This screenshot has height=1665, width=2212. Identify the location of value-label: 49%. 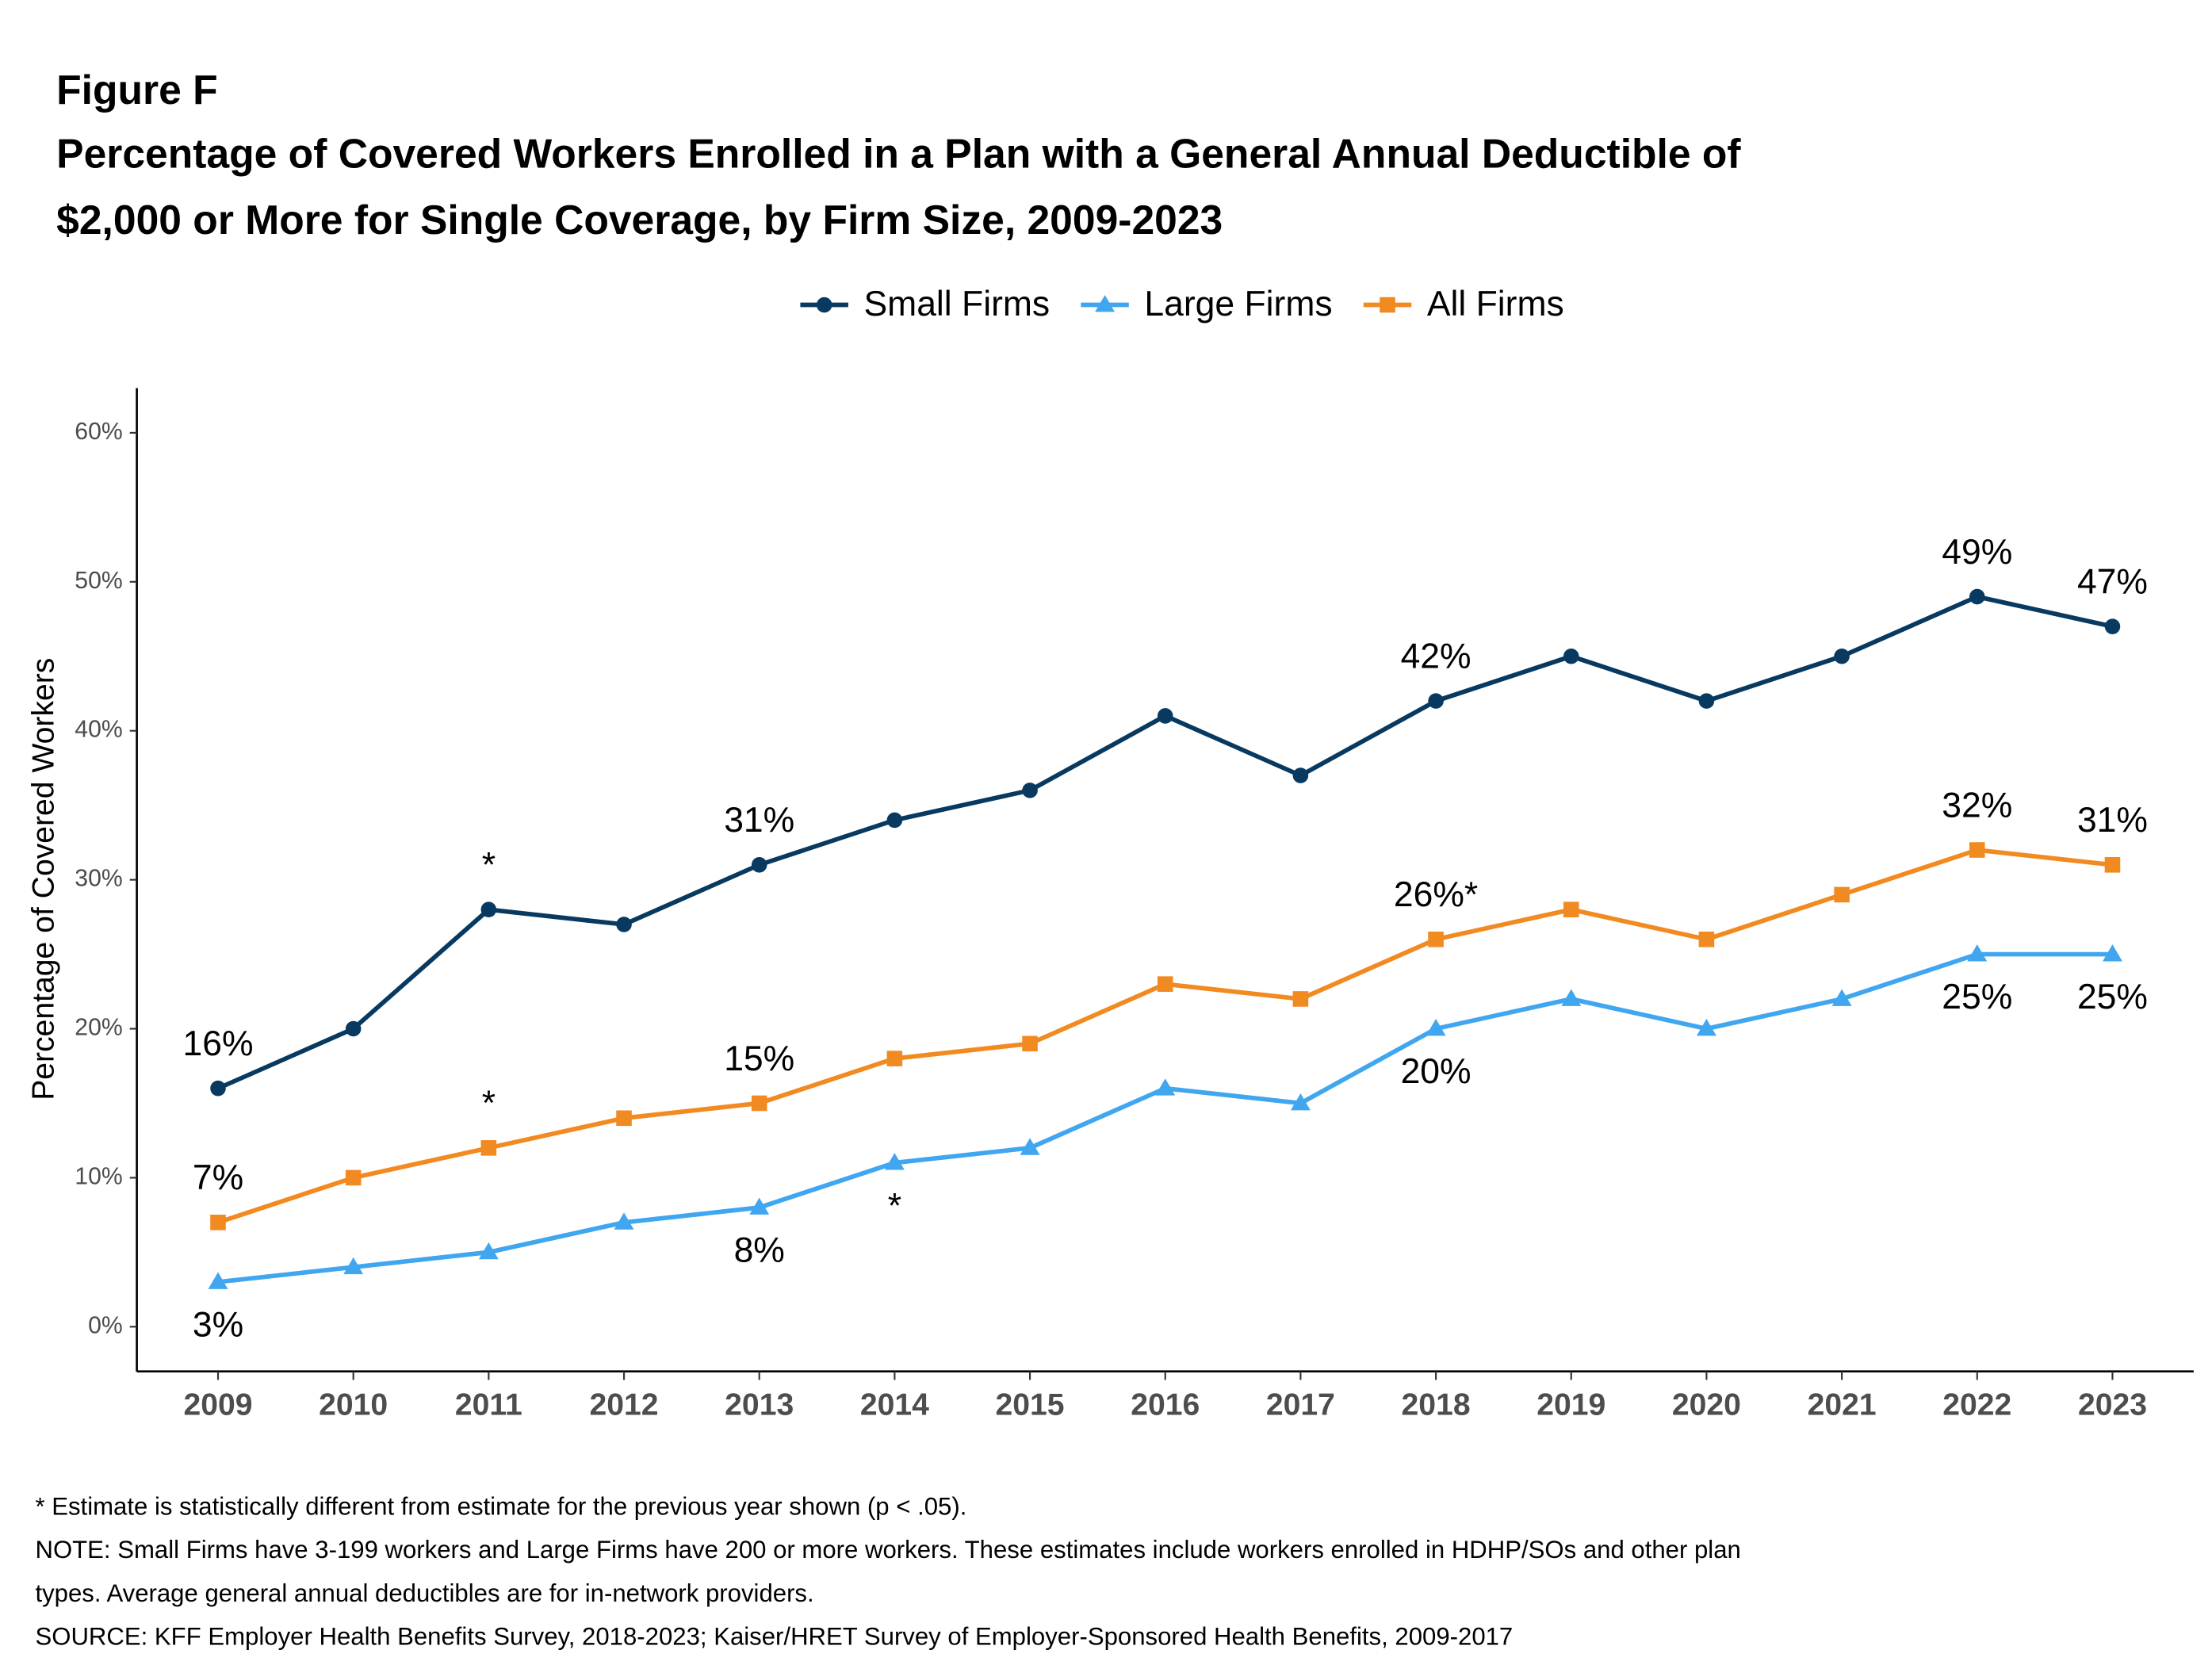
(1977, 552).